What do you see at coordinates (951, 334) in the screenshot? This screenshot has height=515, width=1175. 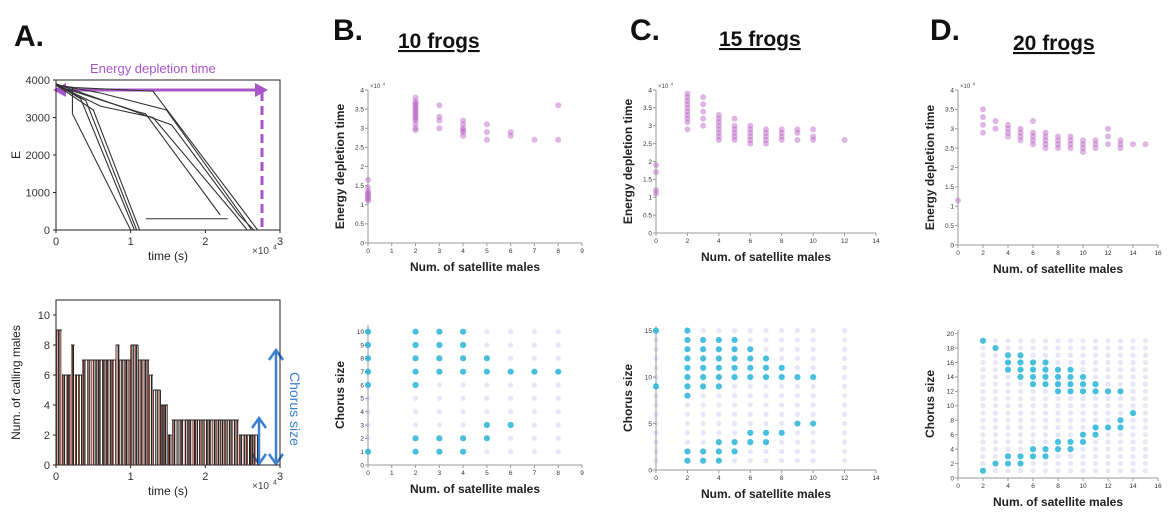 I see `d-bottom-y-tick-label: 20` at bounding box center [951, 334].